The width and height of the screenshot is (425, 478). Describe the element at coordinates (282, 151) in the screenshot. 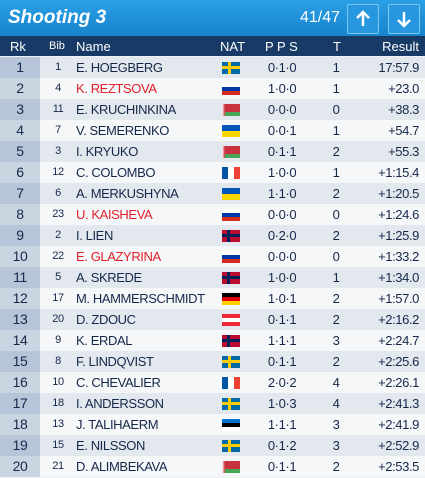

I see `pps: 0·1·1` at that location.